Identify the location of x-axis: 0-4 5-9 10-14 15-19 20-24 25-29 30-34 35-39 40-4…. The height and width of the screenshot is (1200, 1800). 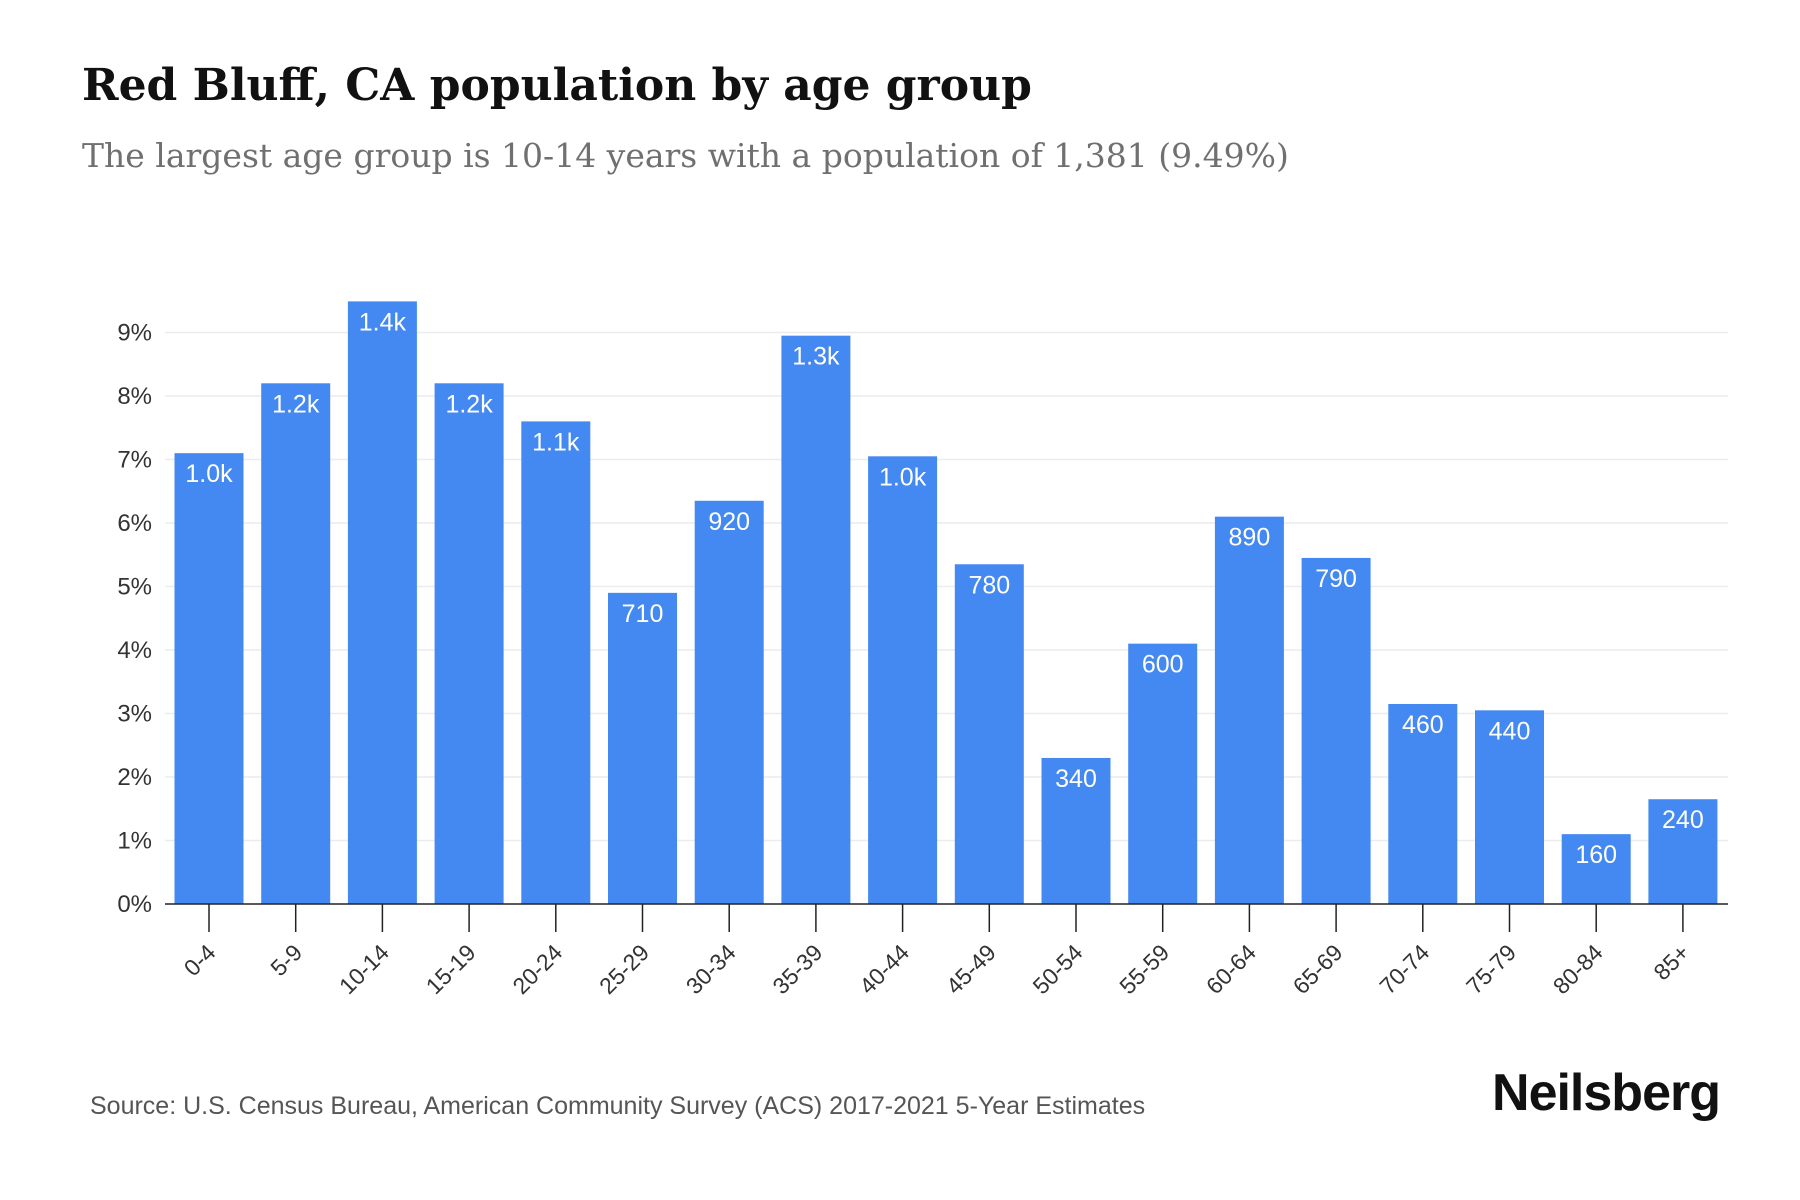
(946, 951).